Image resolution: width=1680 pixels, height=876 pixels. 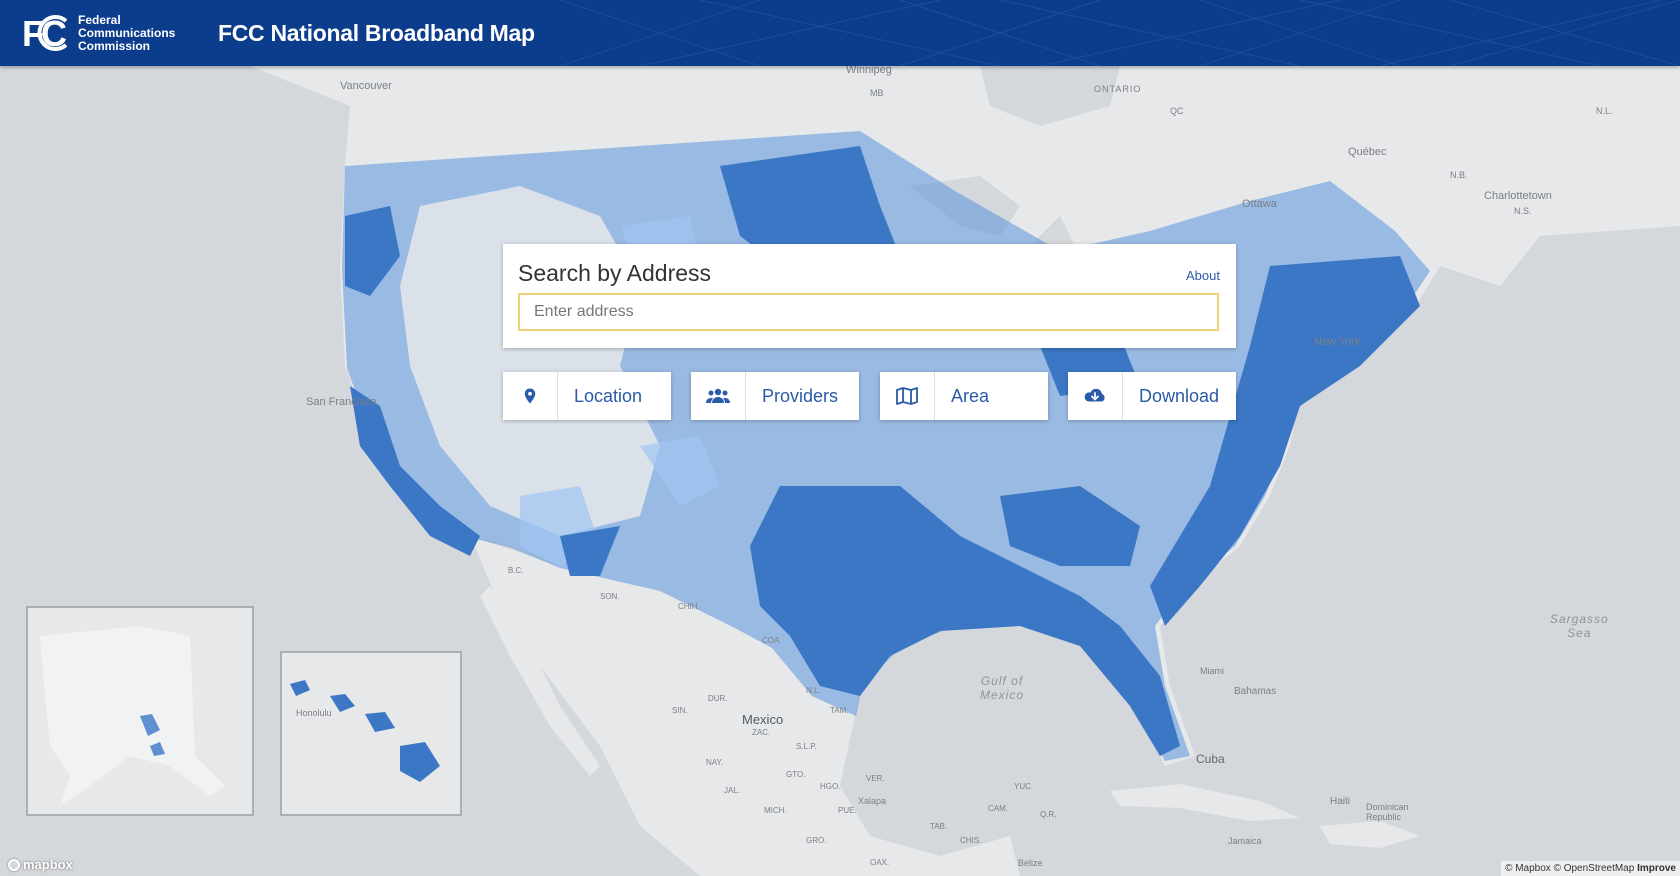 I want to click on location-button: Location, so click(x=587, y=396).